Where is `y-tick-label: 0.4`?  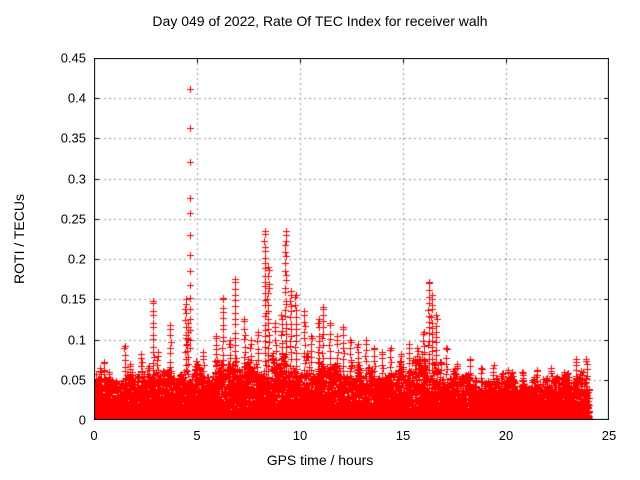 y-tick-label: 0.4 is located at coordinates (76, 98).